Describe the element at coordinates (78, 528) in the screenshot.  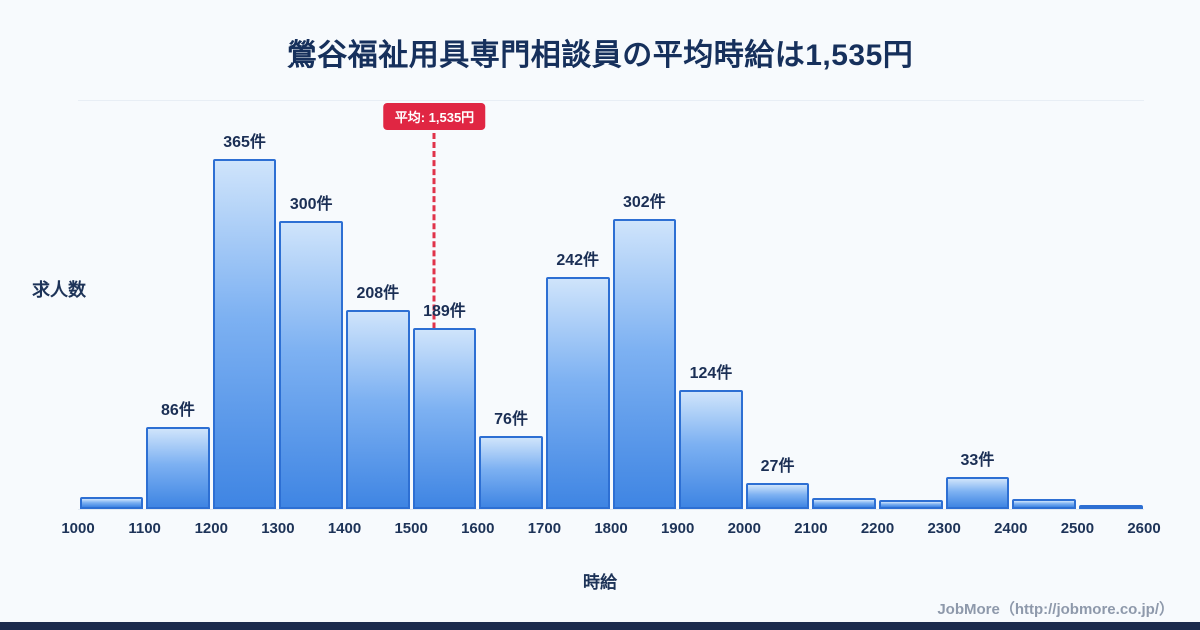
I see `x-tick-label: 1000` at that location.